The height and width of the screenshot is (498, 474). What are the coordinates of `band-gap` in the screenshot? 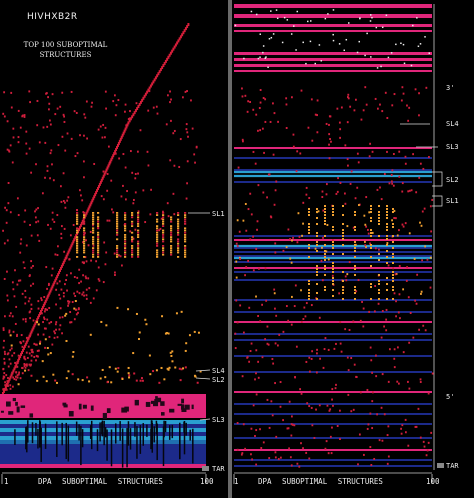 It's located at (172, 431).